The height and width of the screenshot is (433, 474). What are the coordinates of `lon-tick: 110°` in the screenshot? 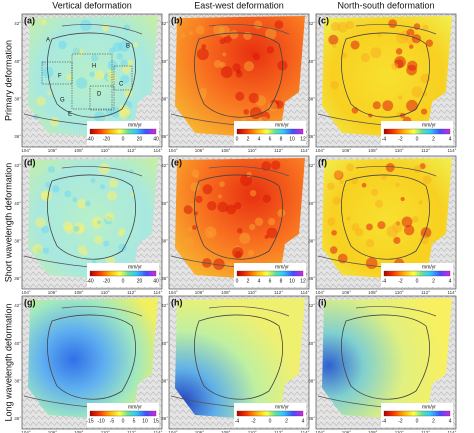 It's located at (399, 292).